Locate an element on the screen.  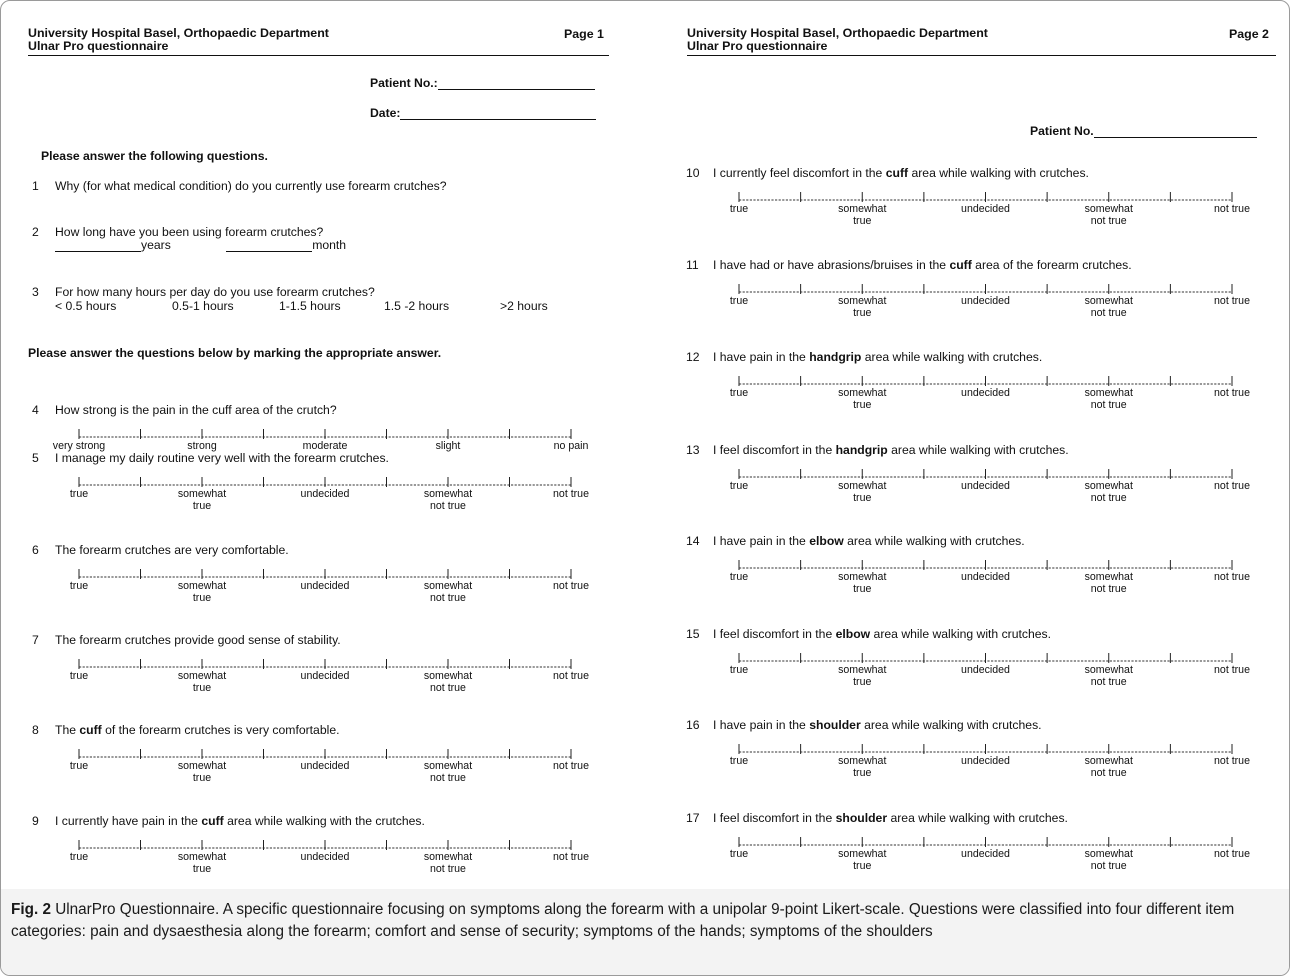
hours-option: >2 hours is located at coordinates (524, 306).